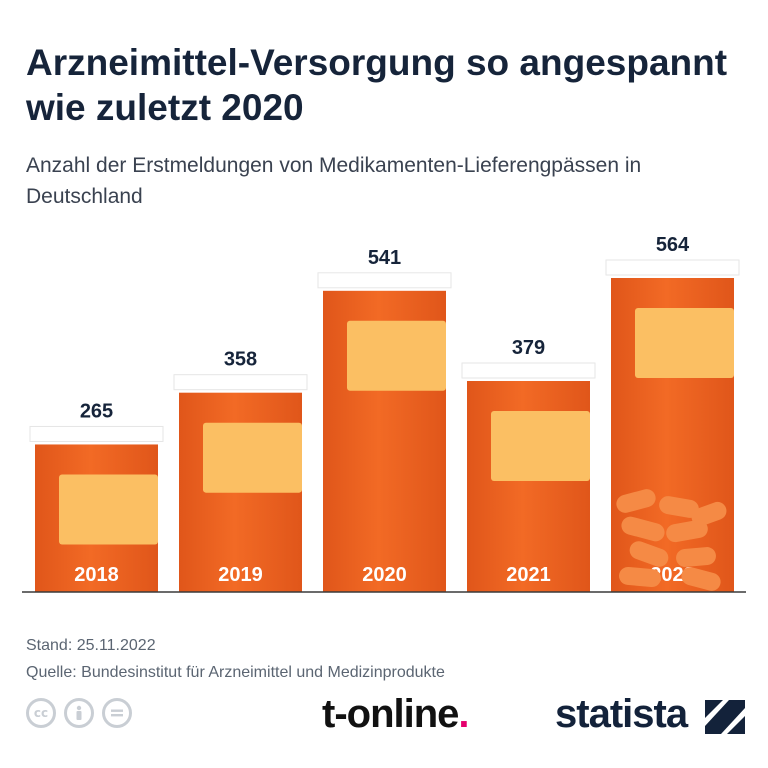 This screenshot has height=768, width=768. What do you see at coordinates (384, 575) in the screenshot?
I see `category-label: 2020` at bounding box center [384, 575].